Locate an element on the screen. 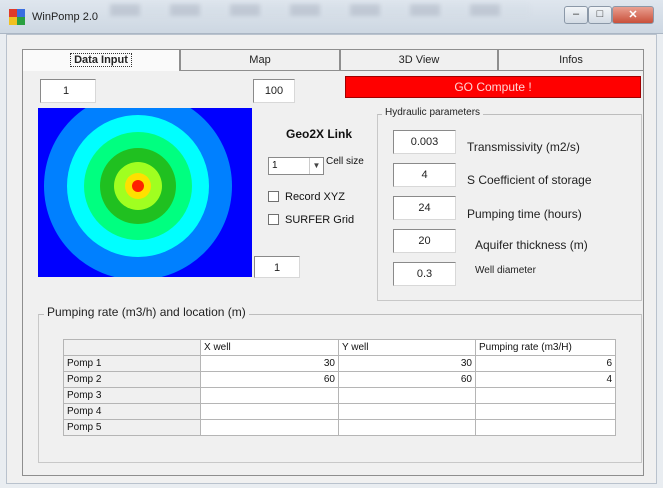  blurred-background-strip is located at coordinates (320, 10).